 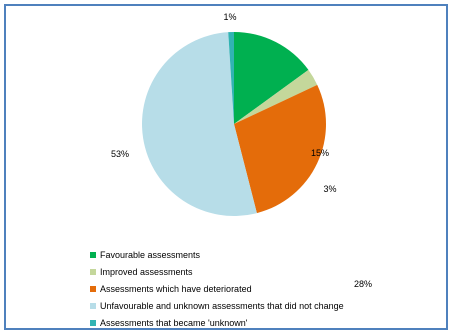 I want to click on legend-label: Favourable assessments, so click(x=150, y=254).